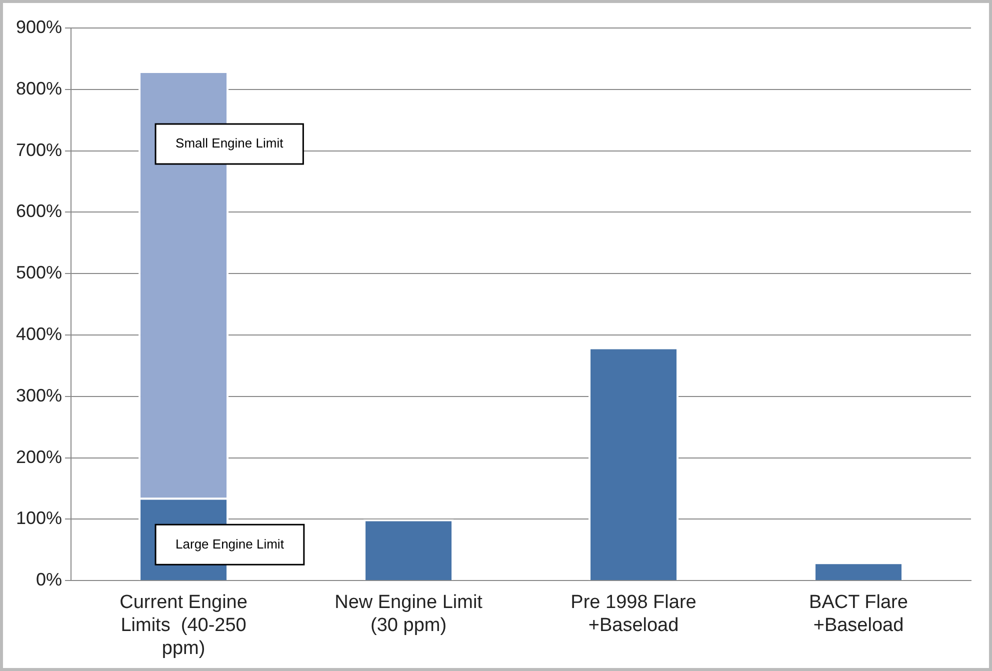 This screenshot has height=671, width=992. Describe the element at coordinates (39, 26) in the screenshot. I see `y-tick-label: 900%` at that location.